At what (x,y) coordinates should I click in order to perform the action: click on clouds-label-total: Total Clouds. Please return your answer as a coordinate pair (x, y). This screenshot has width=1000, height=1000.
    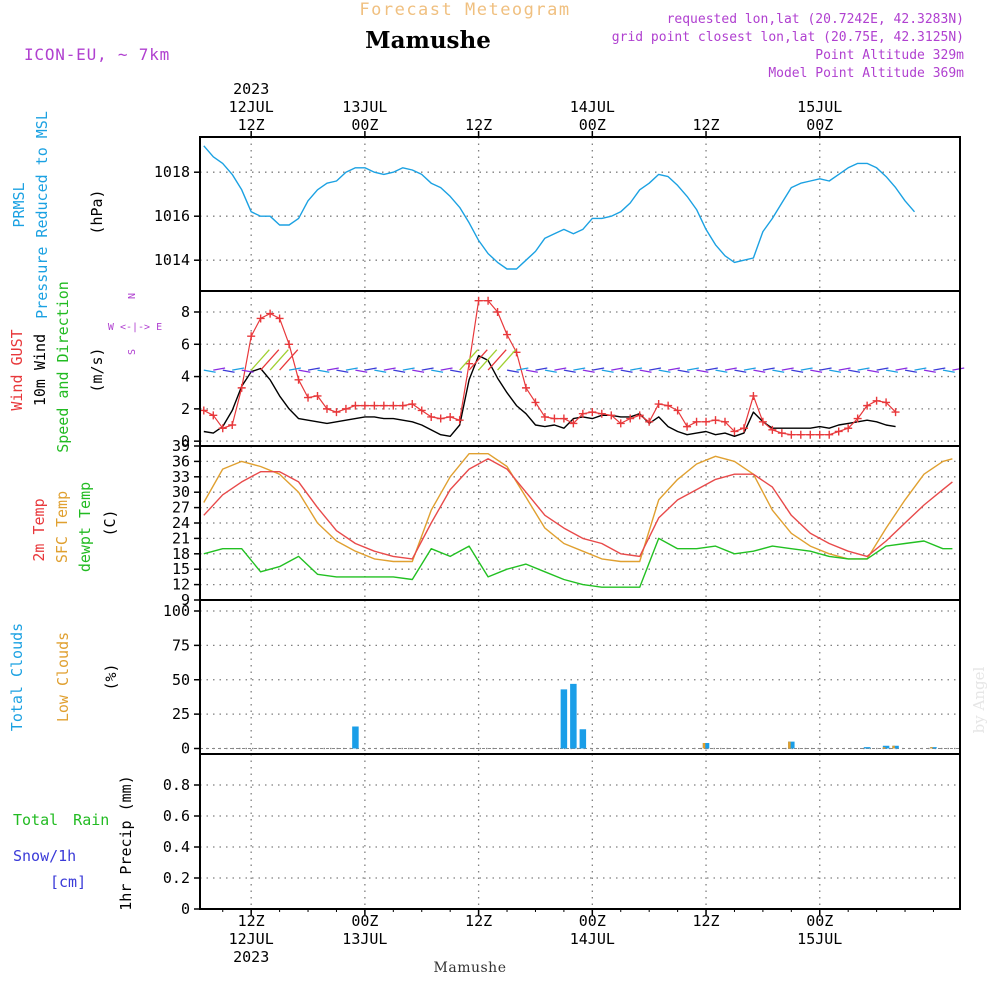
    Looking at the image, I should click on (17, 677).